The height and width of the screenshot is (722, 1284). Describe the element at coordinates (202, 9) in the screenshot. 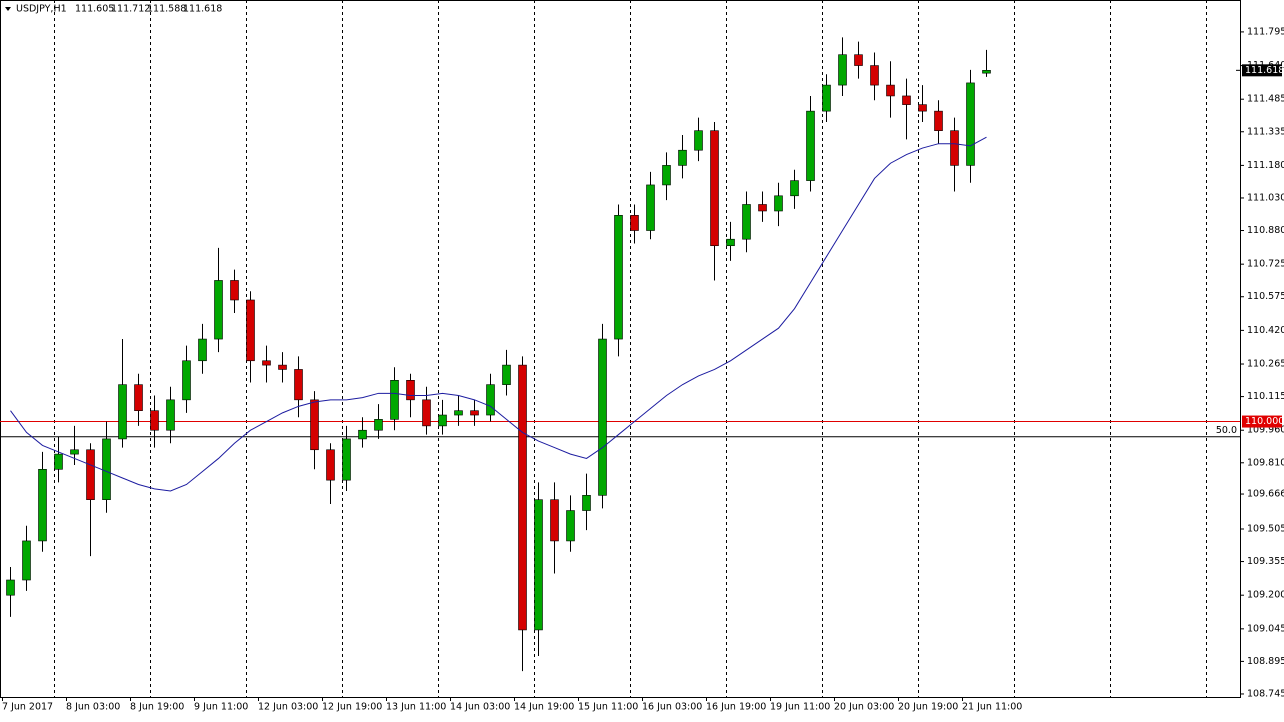

I see `header-close: 111.618` at that location.